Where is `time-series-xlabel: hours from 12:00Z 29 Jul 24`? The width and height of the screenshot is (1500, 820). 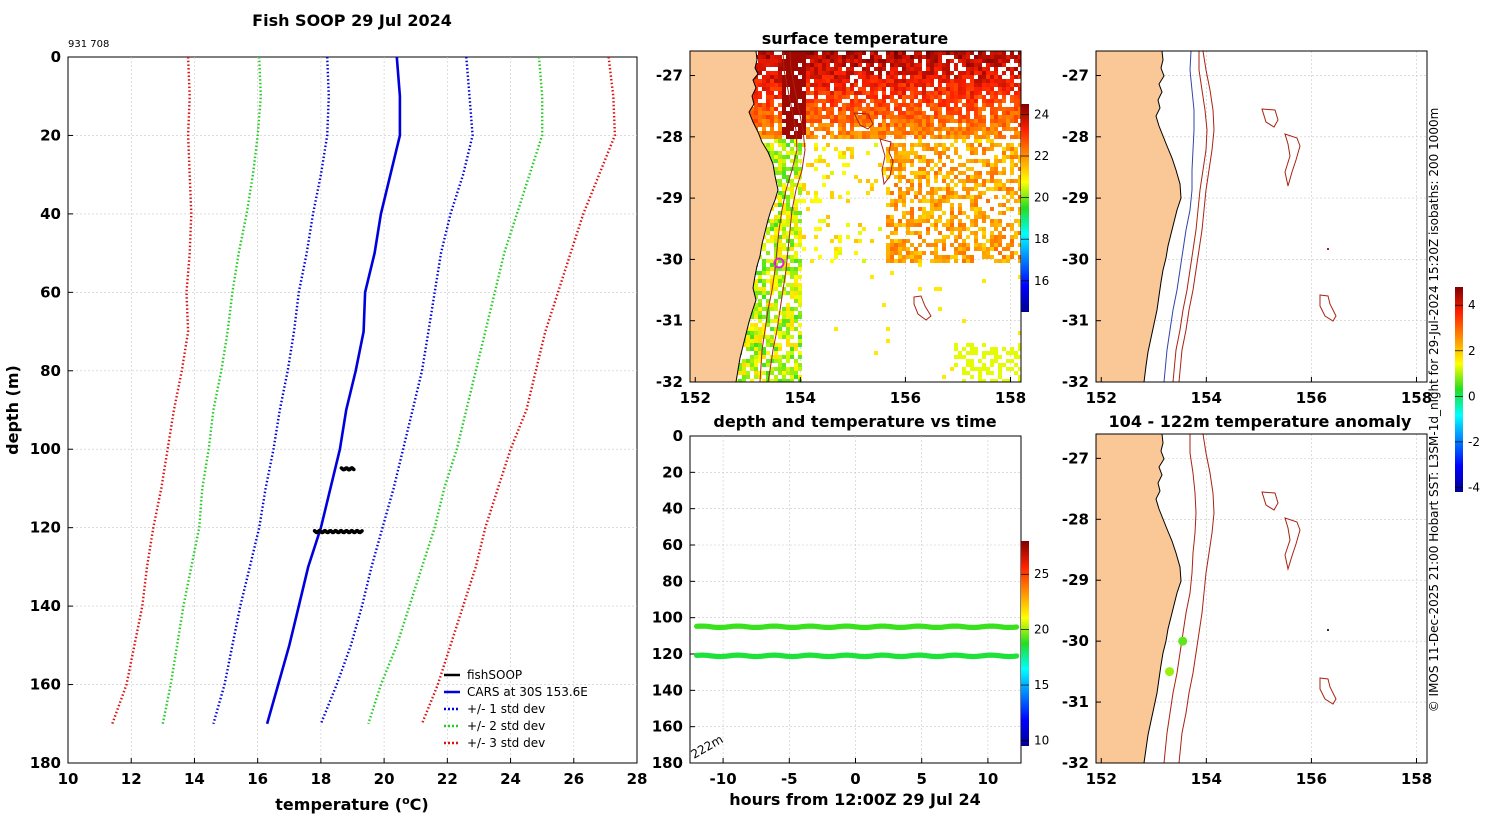 time-series-xlabel: hours from 12:00Z 29 Jul 24 is located at coordinates (854, 799).